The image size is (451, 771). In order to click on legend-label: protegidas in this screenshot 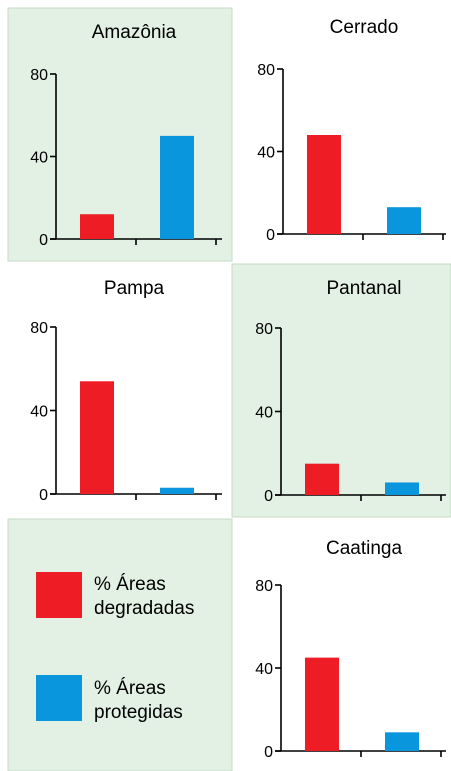, I will do `click(138, 712)`.